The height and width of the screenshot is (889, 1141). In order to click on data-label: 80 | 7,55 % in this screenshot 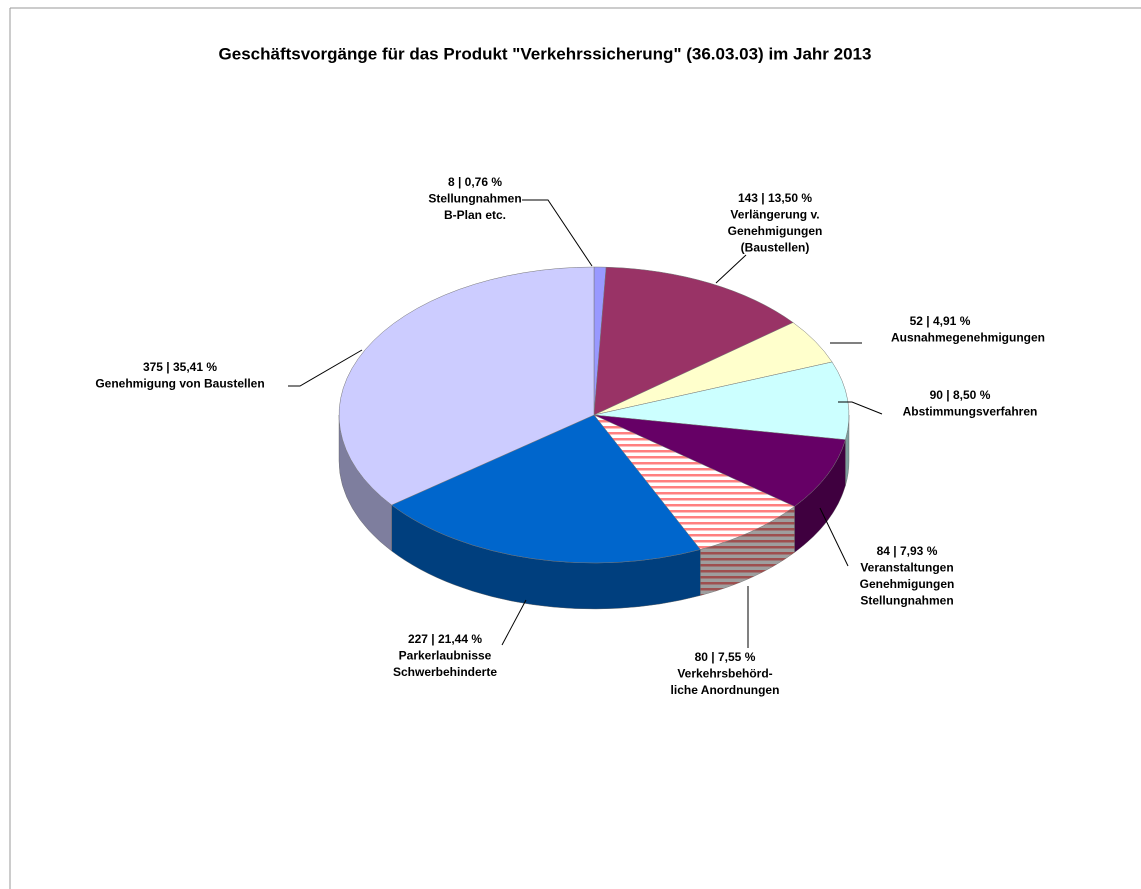, I will do `click(725, 657)`.